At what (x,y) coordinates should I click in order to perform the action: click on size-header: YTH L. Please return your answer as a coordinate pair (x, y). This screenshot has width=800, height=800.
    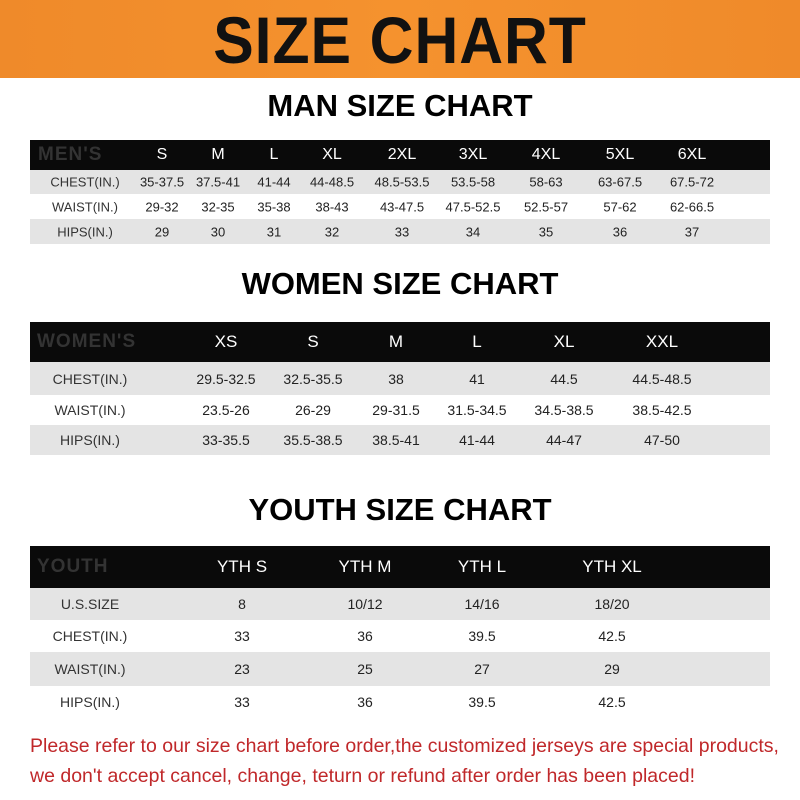
    Looking at the image, I should click on (482, 566).